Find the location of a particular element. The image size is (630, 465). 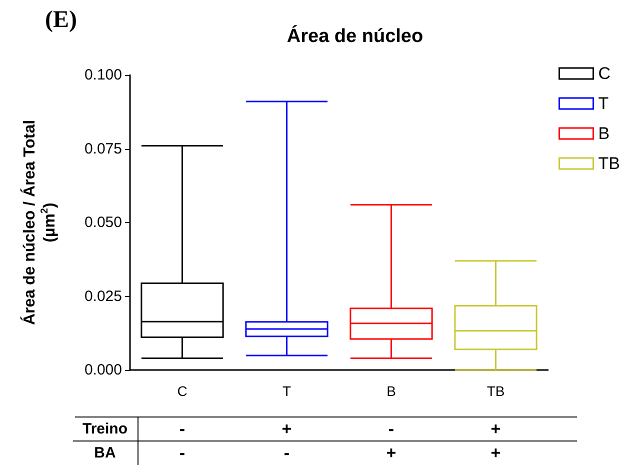

text: Treino is located at coordinates (105, 429).